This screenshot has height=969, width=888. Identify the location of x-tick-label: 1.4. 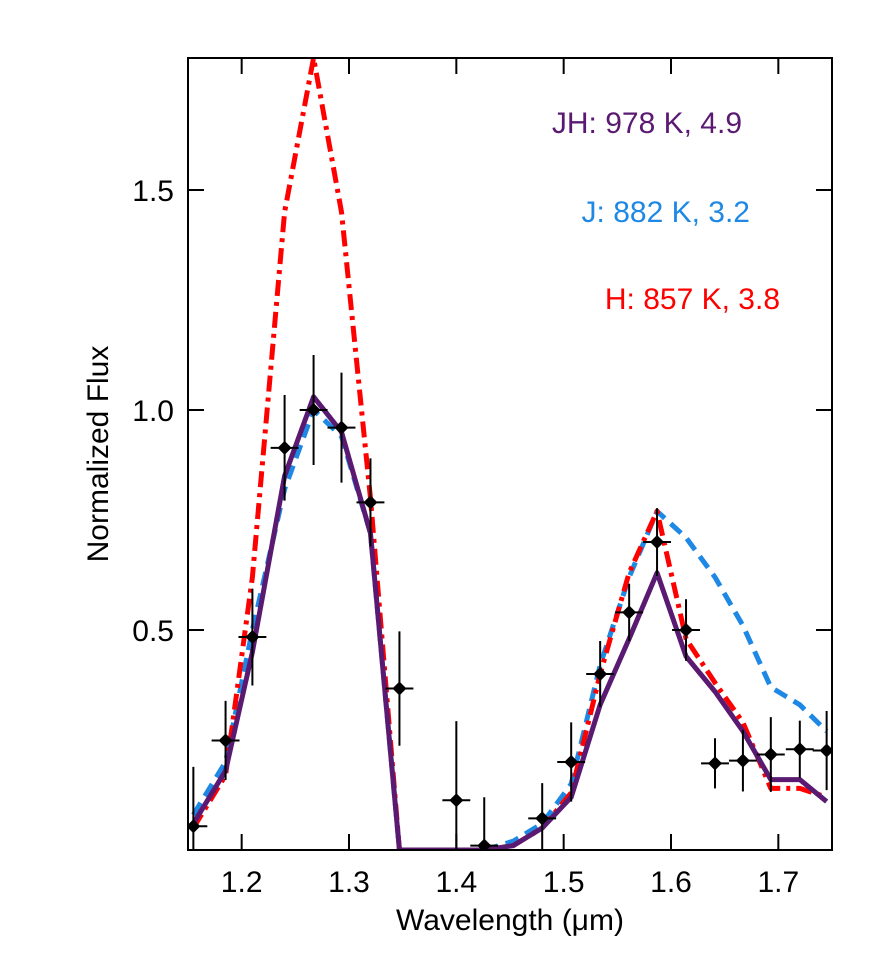
(456, 882).